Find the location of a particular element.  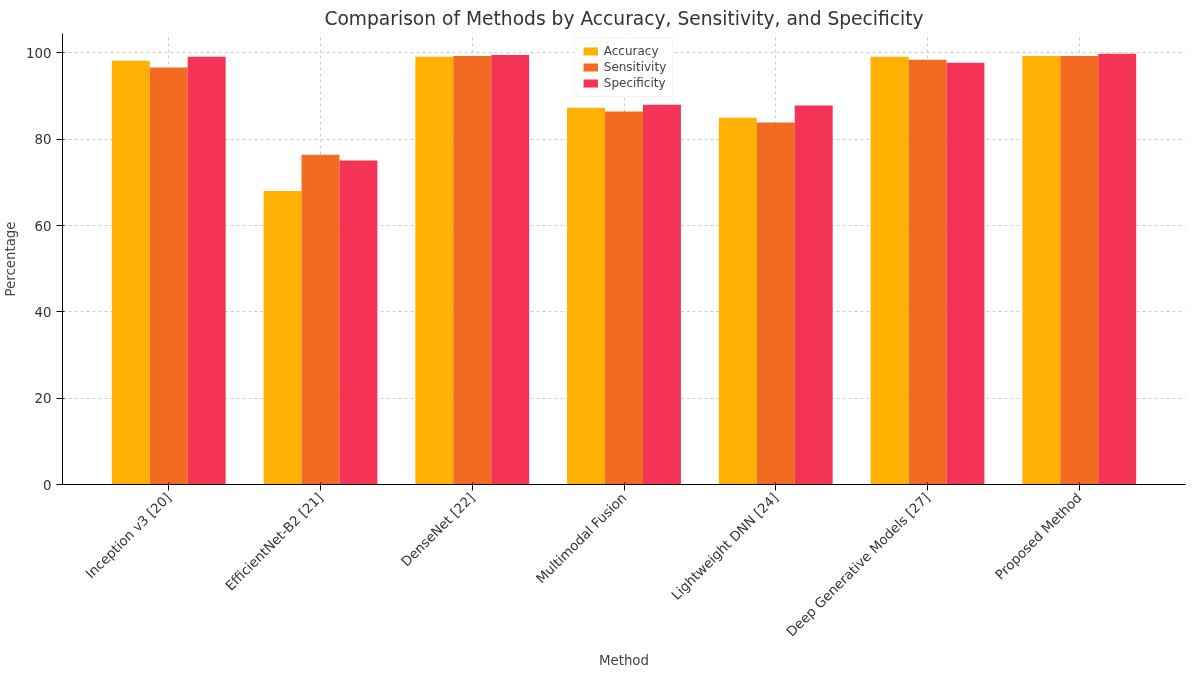

legend-label: Accuracy is located at coordinates (631, 51).